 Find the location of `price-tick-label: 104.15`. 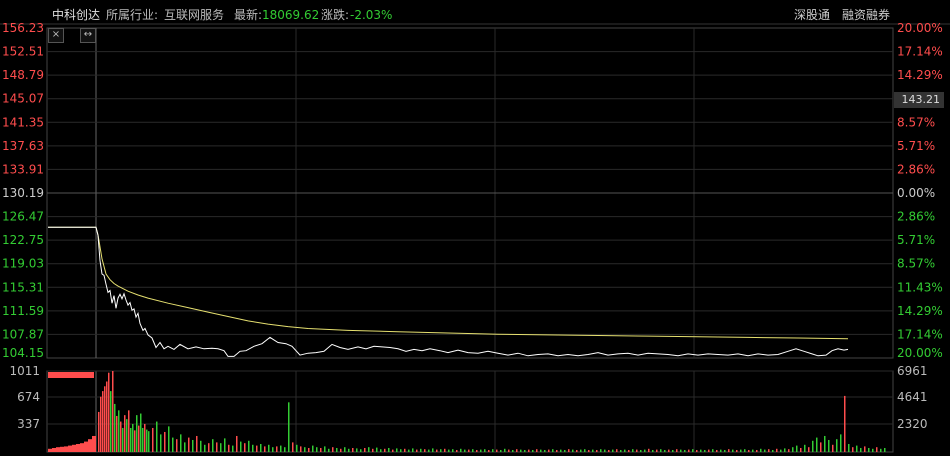

price-tick-label: 104.15 is located at coordinates (23, 353).